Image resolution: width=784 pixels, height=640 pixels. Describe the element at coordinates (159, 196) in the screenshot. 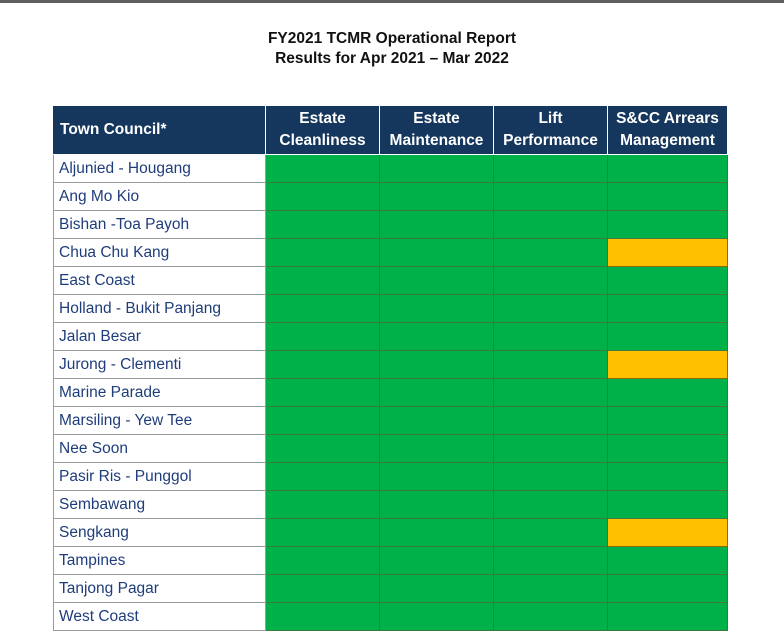

I see `town-council-name: Ang Mo Kio` at that location.